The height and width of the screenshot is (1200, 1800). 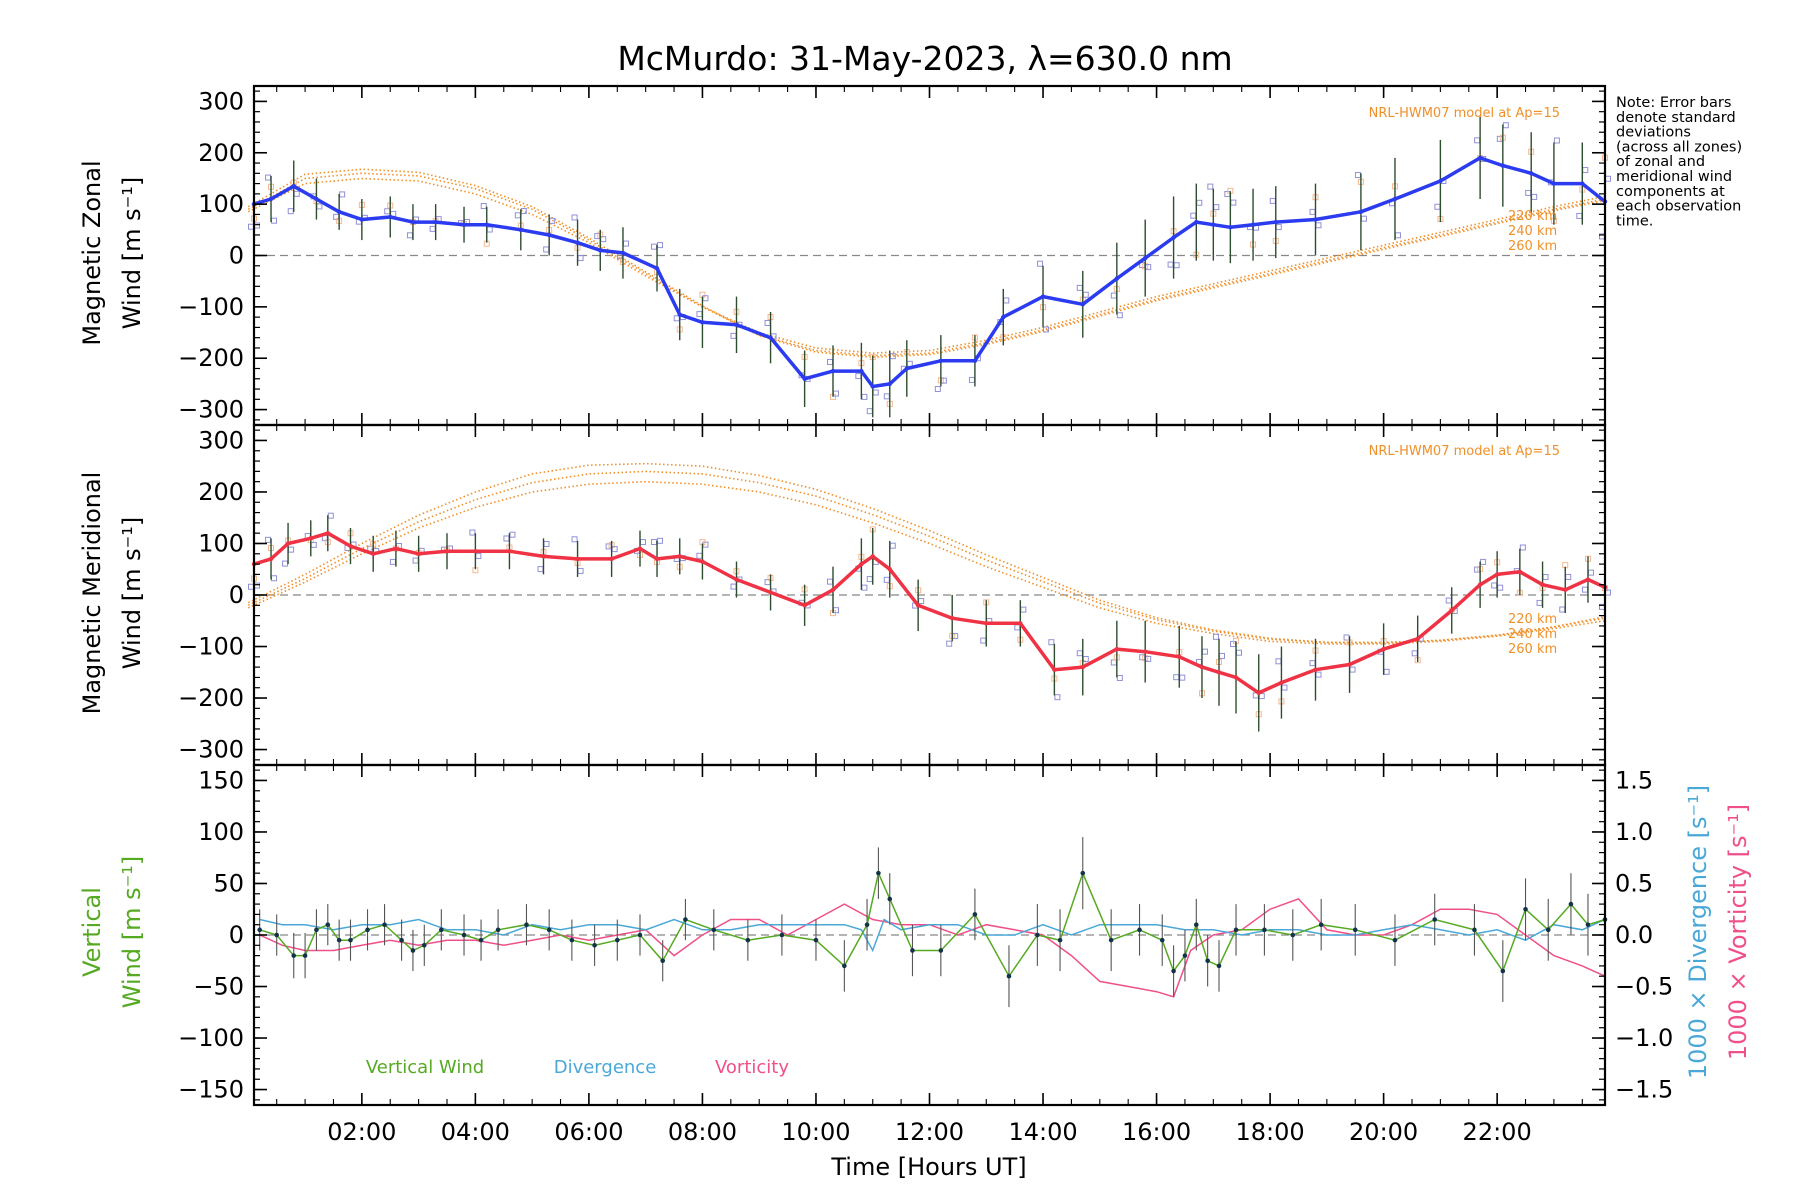 I want to click on zonal-ylabel-1: Magnetic Zonal, so click(x=92, y=252).